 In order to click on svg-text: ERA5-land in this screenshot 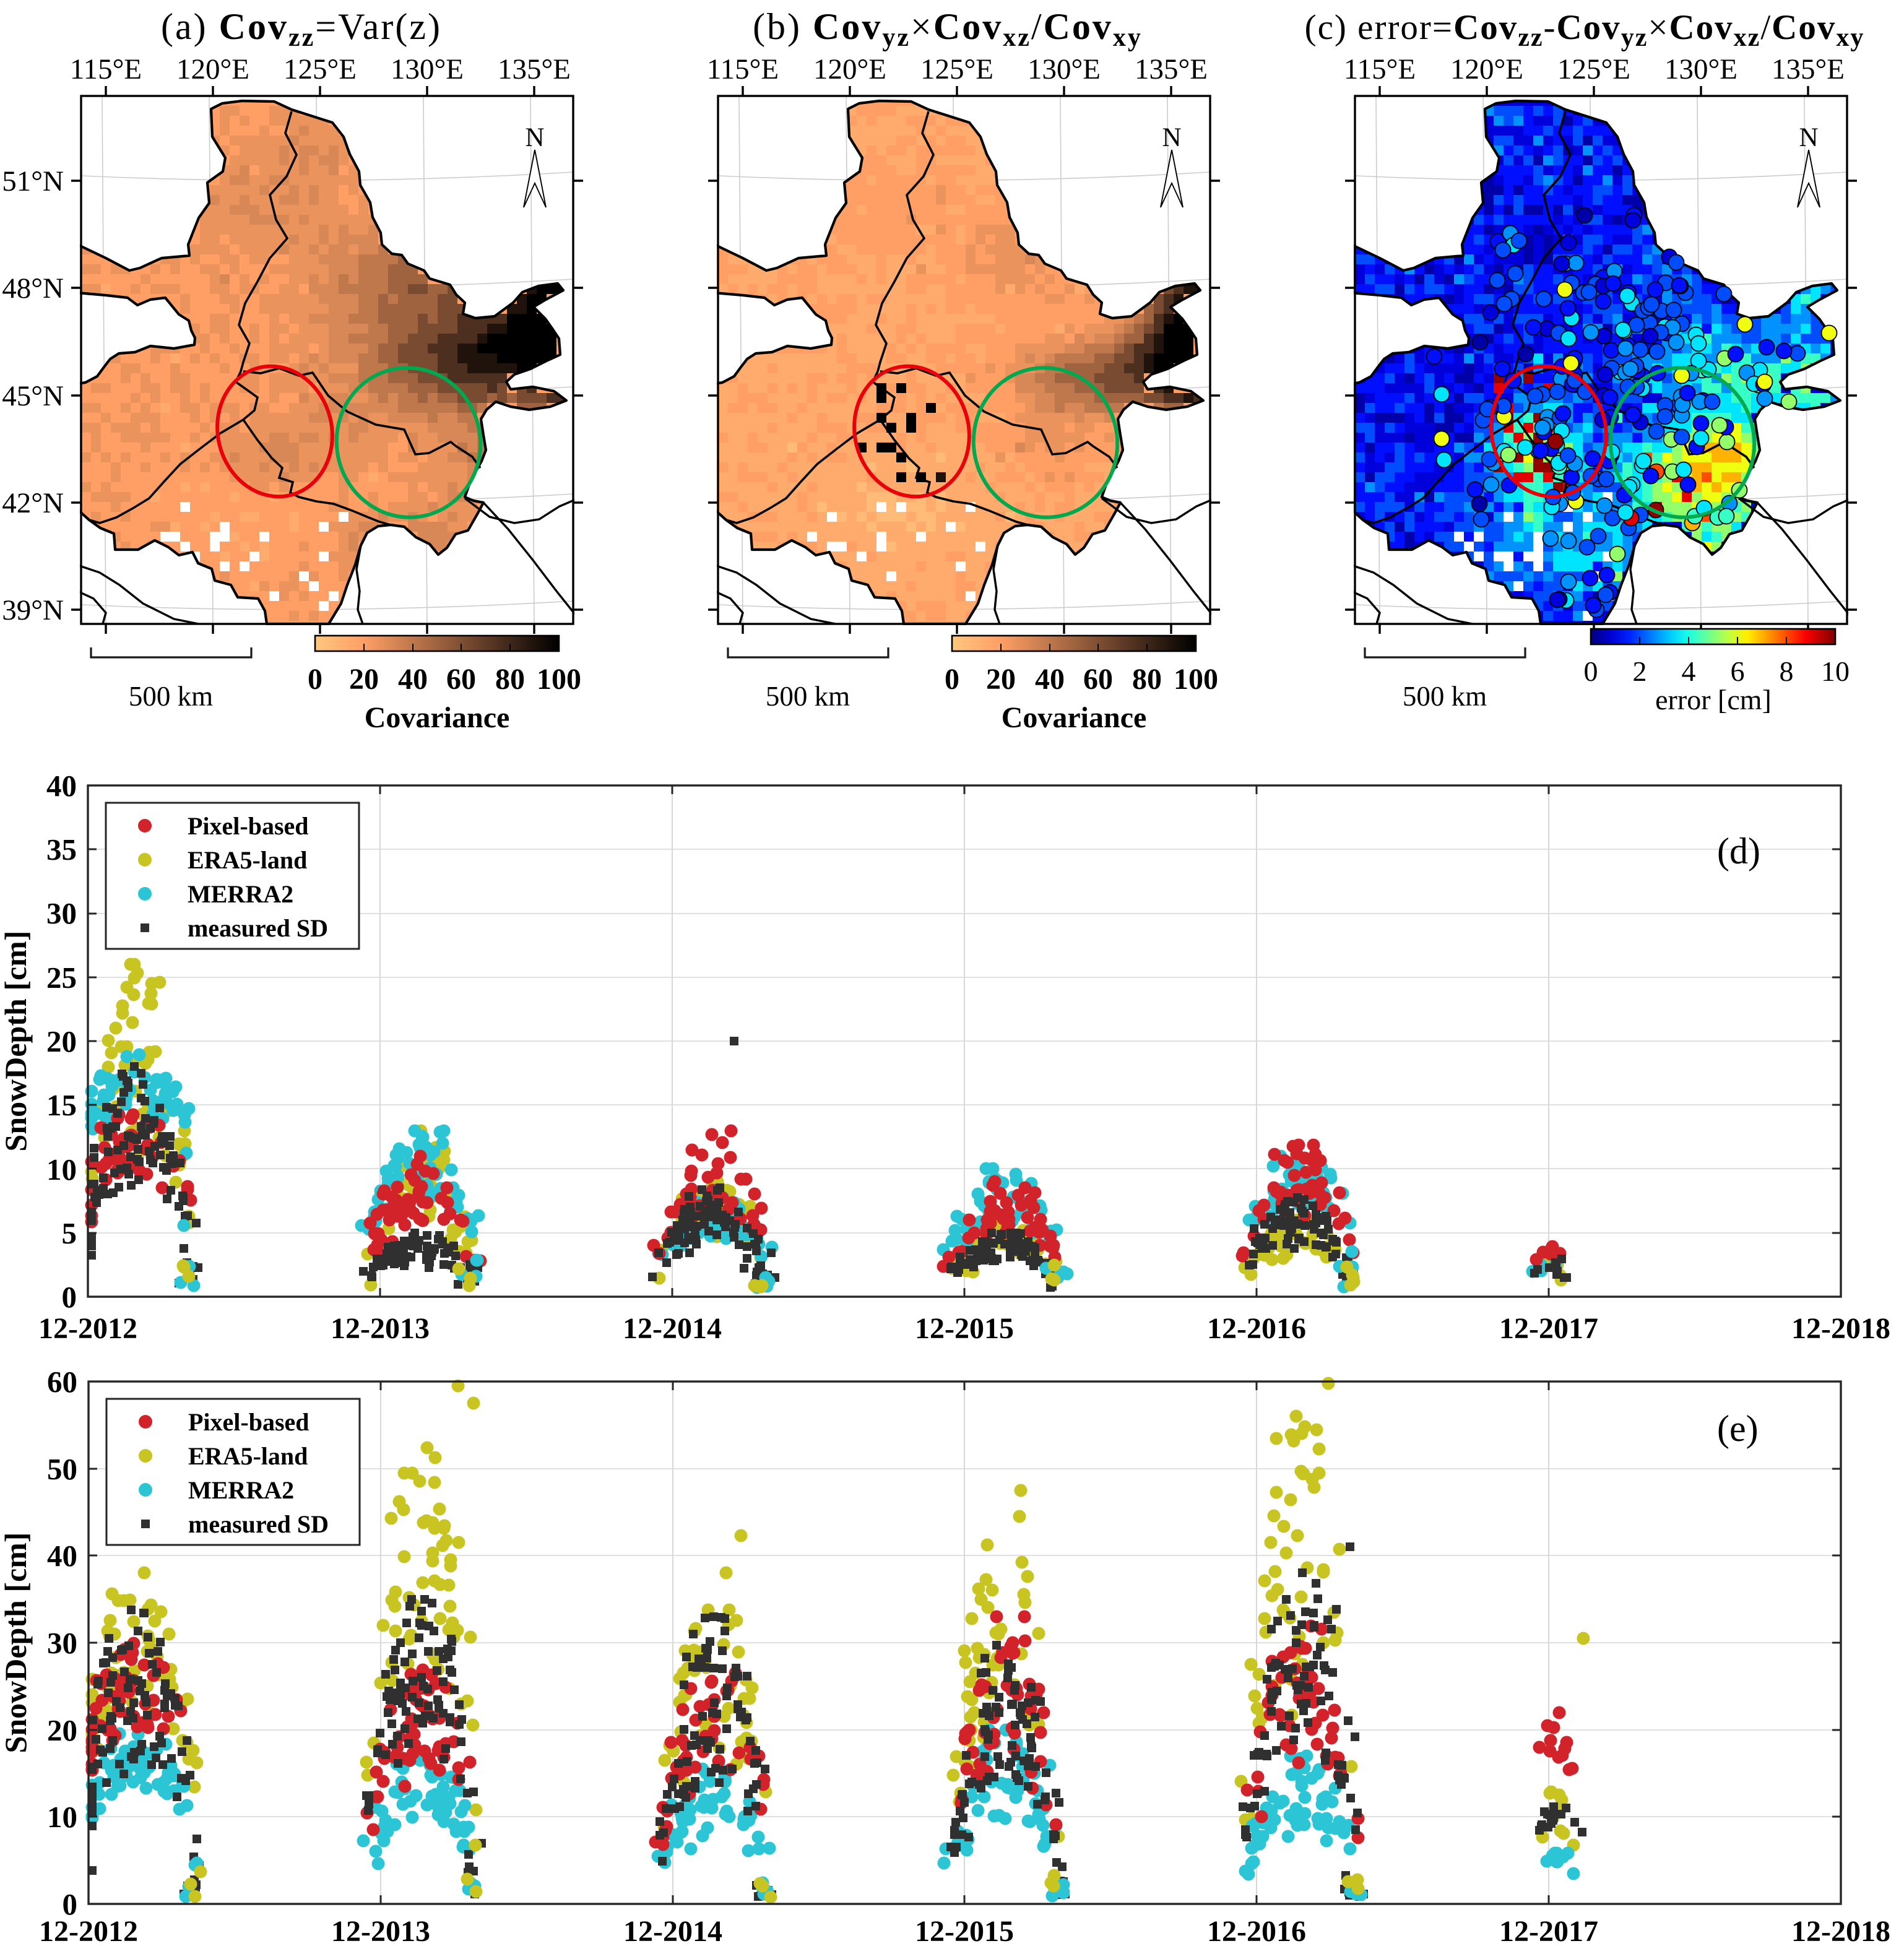, I will do `click(248, 860)`.